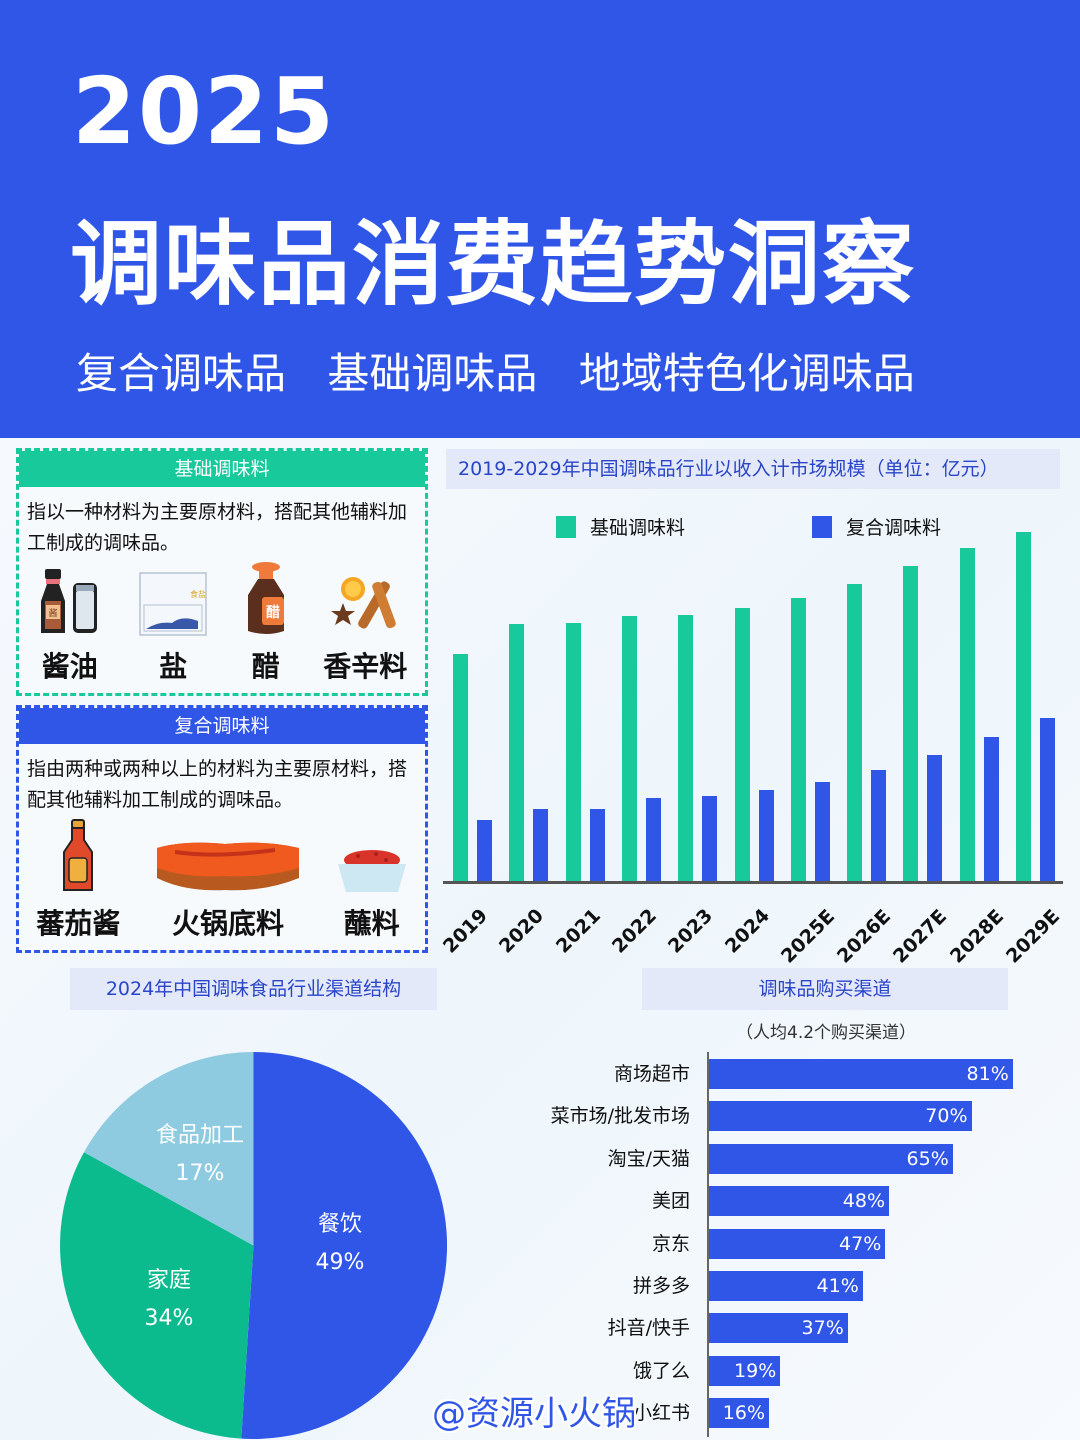  I want to click on bar-label: 小红书, so click(661, 1413).